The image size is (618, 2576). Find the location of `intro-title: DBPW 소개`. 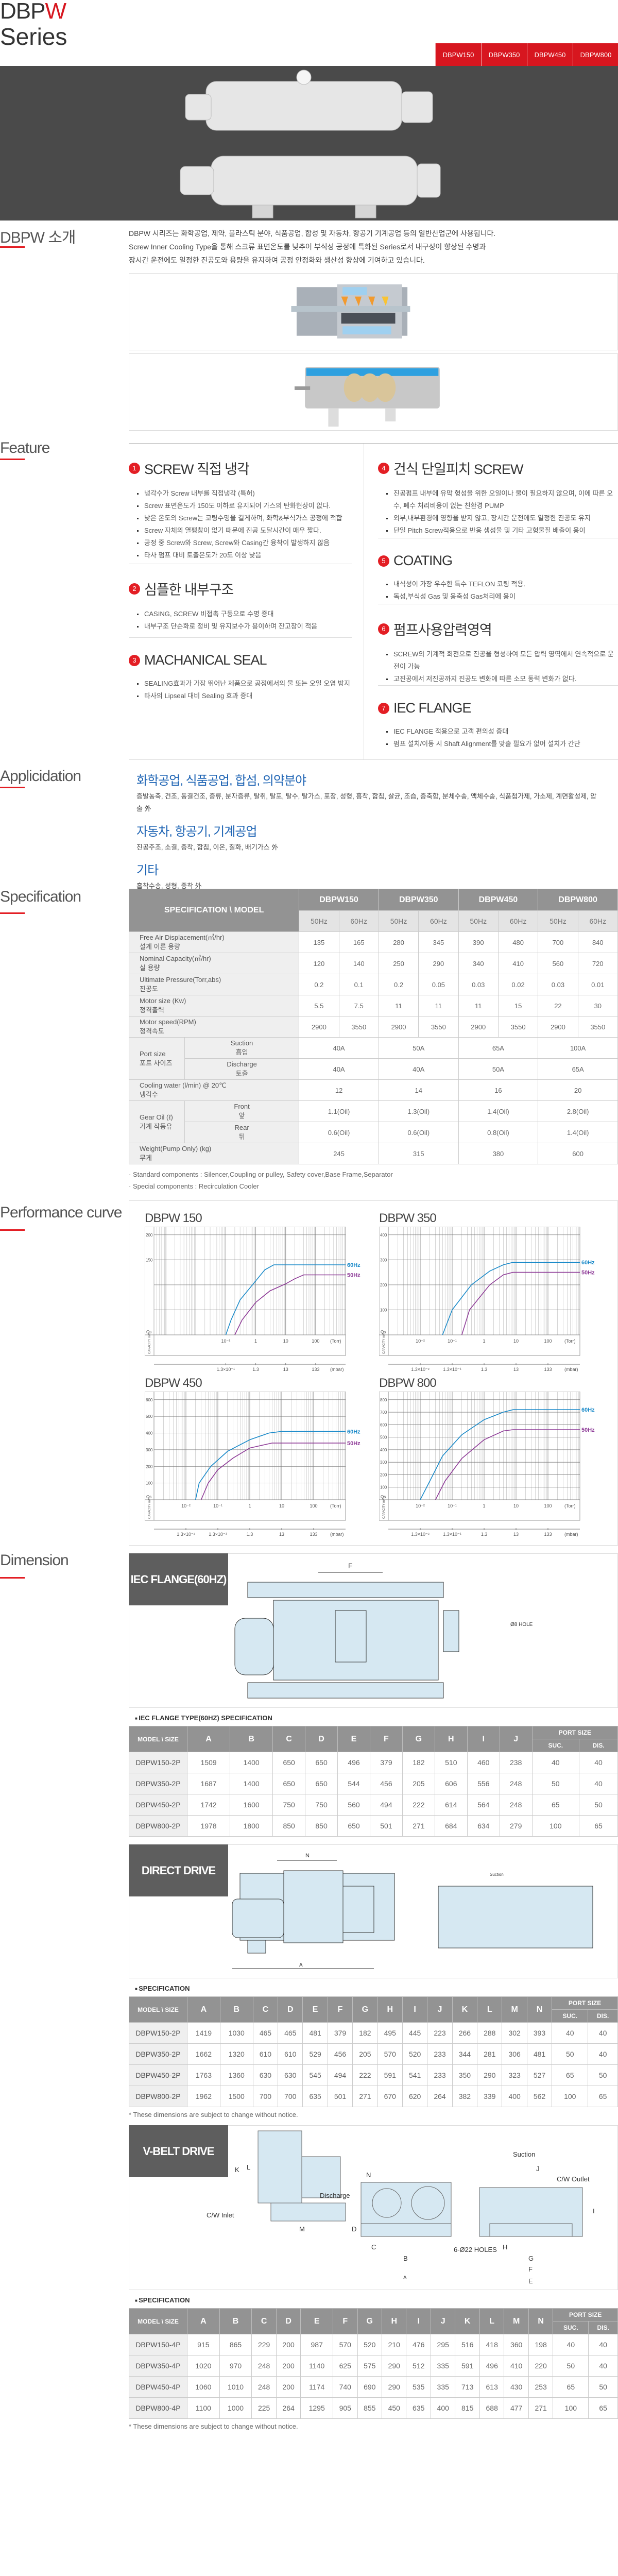

intro-title: DBPW 소개 is located at coordinates (38, 237).